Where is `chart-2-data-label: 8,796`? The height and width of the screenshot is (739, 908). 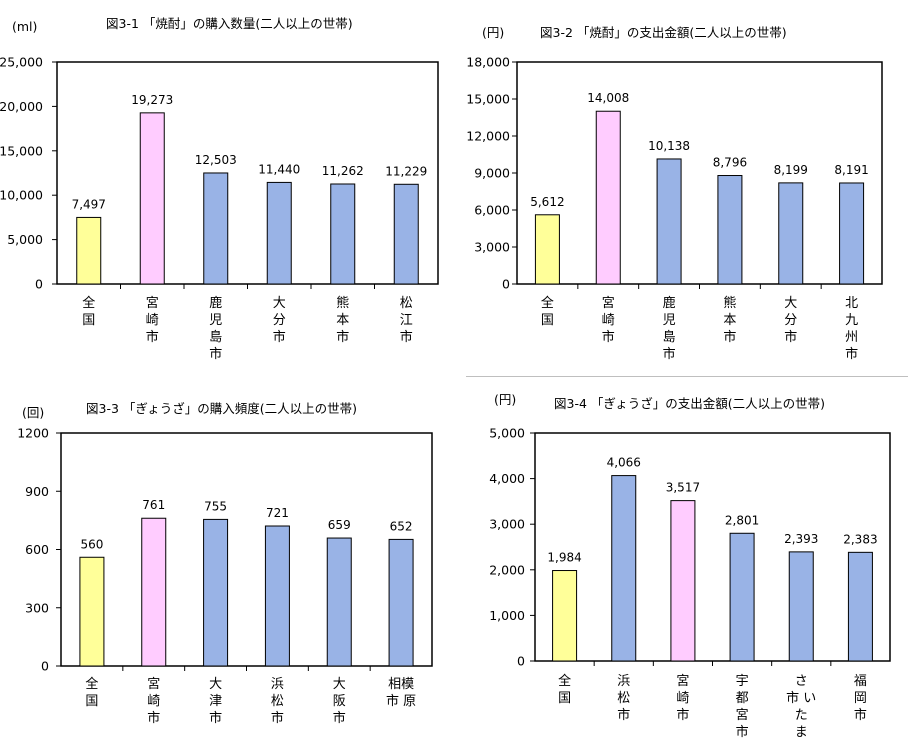 chart-2-data-label: 8,796 is located at coordinates (730, 163).